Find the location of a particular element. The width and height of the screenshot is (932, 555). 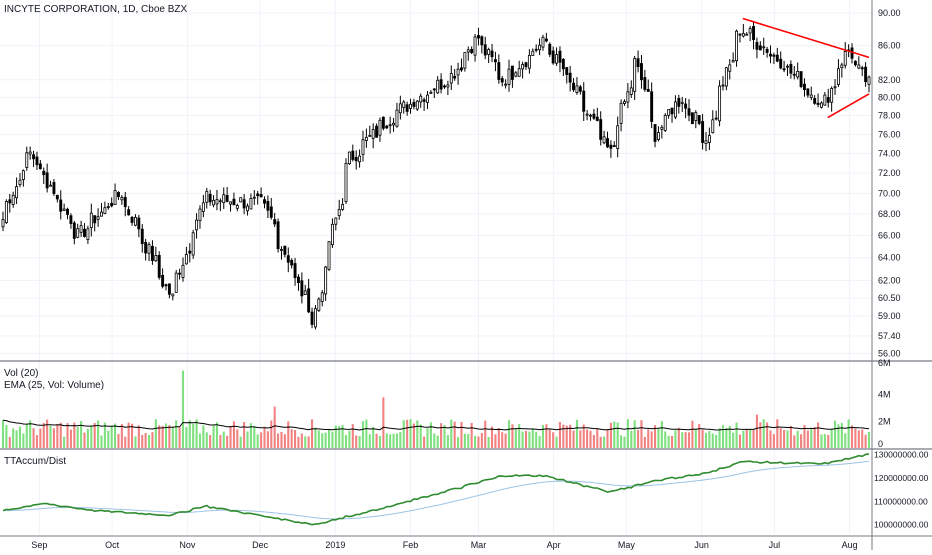

price-tick-label: 74.00 is located at coordinates (889, 153).